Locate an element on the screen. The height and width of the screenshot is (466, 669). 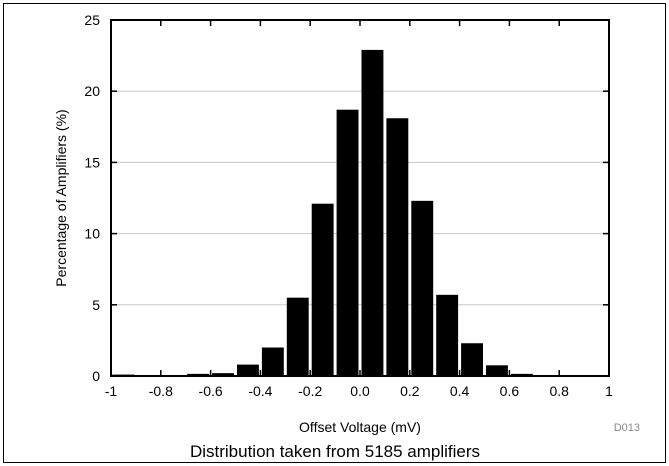
x-tick-label: 0.4 is located at coordinates (460, 391).